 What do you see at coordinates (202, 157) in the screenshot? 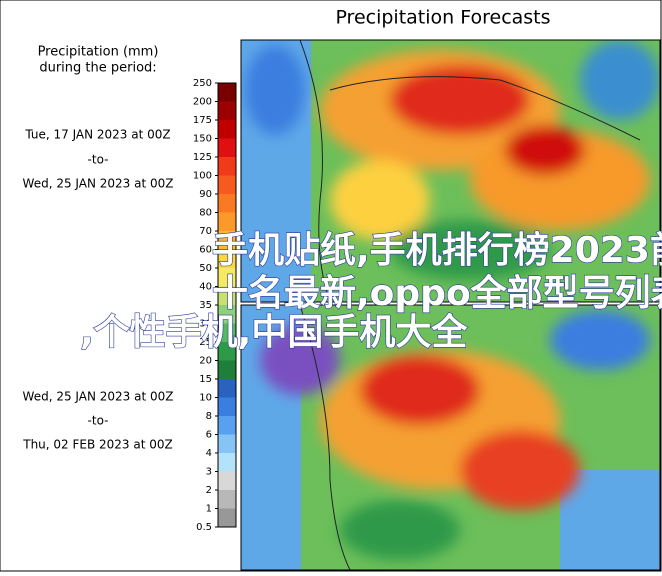
I see `colorbar-label: 125` at bounding box center [202, 157].